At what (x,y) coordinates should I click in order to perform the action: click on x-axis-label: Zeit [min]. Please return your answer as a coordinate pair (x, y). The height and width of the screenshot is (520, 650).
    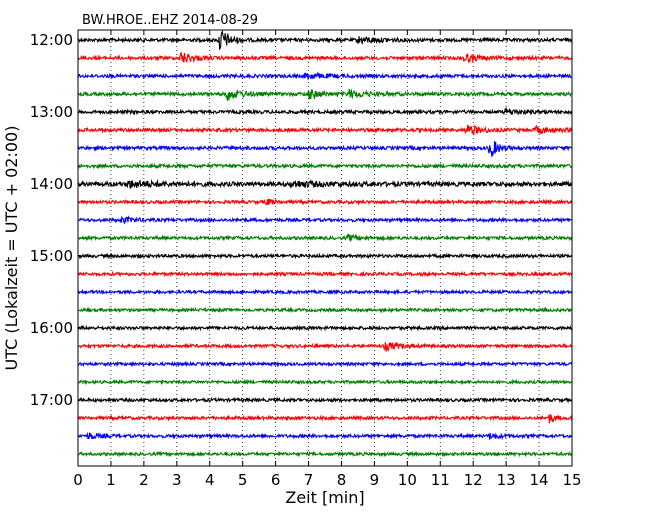
    Looking at the image, I should click on (324, 497).